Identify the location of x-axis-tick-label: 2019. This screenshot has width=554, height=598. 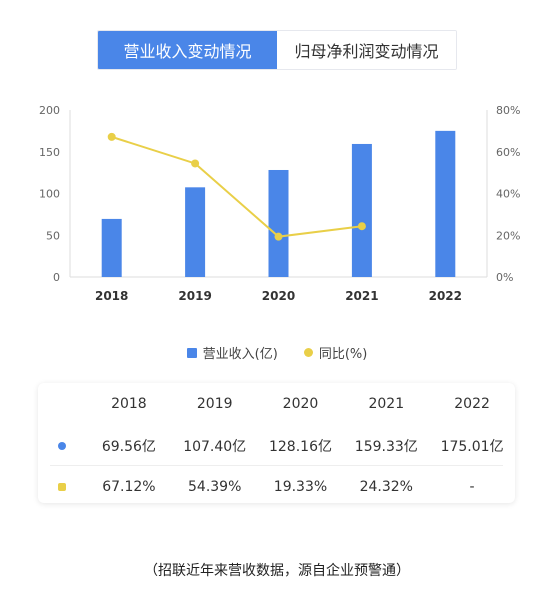
(194, 296).